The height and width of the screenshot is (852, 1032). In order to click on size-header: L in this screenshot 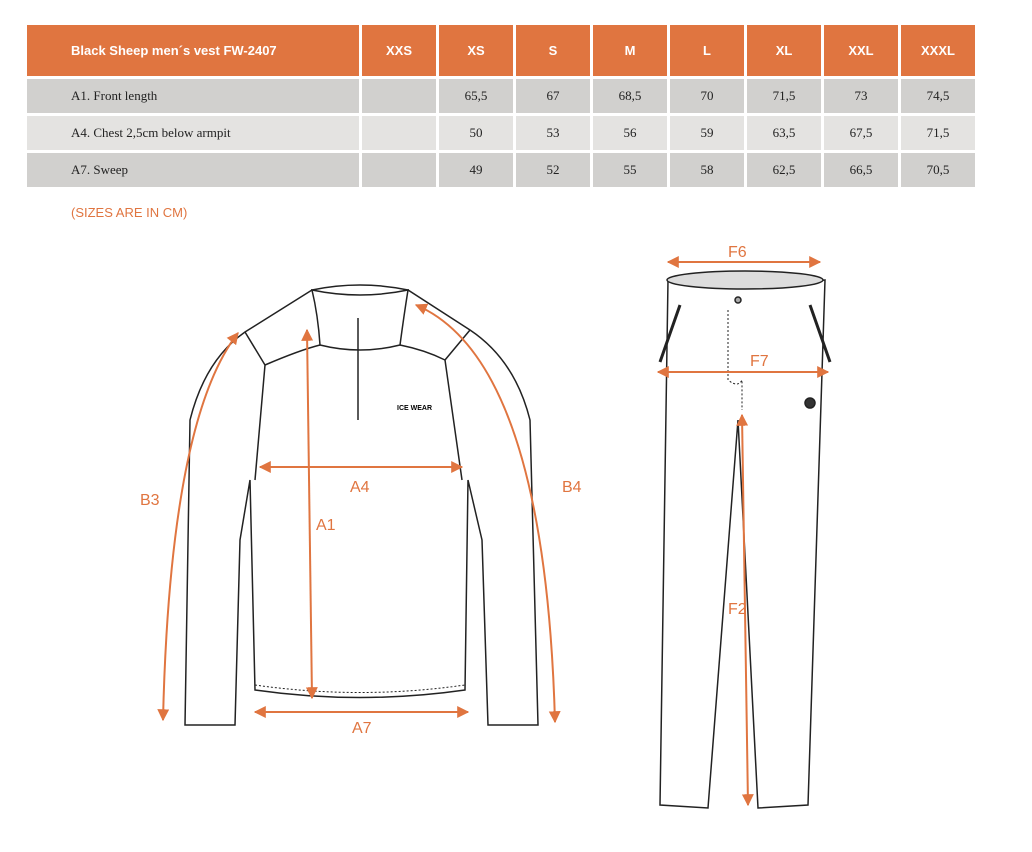, I will do `click(707, 50)`.